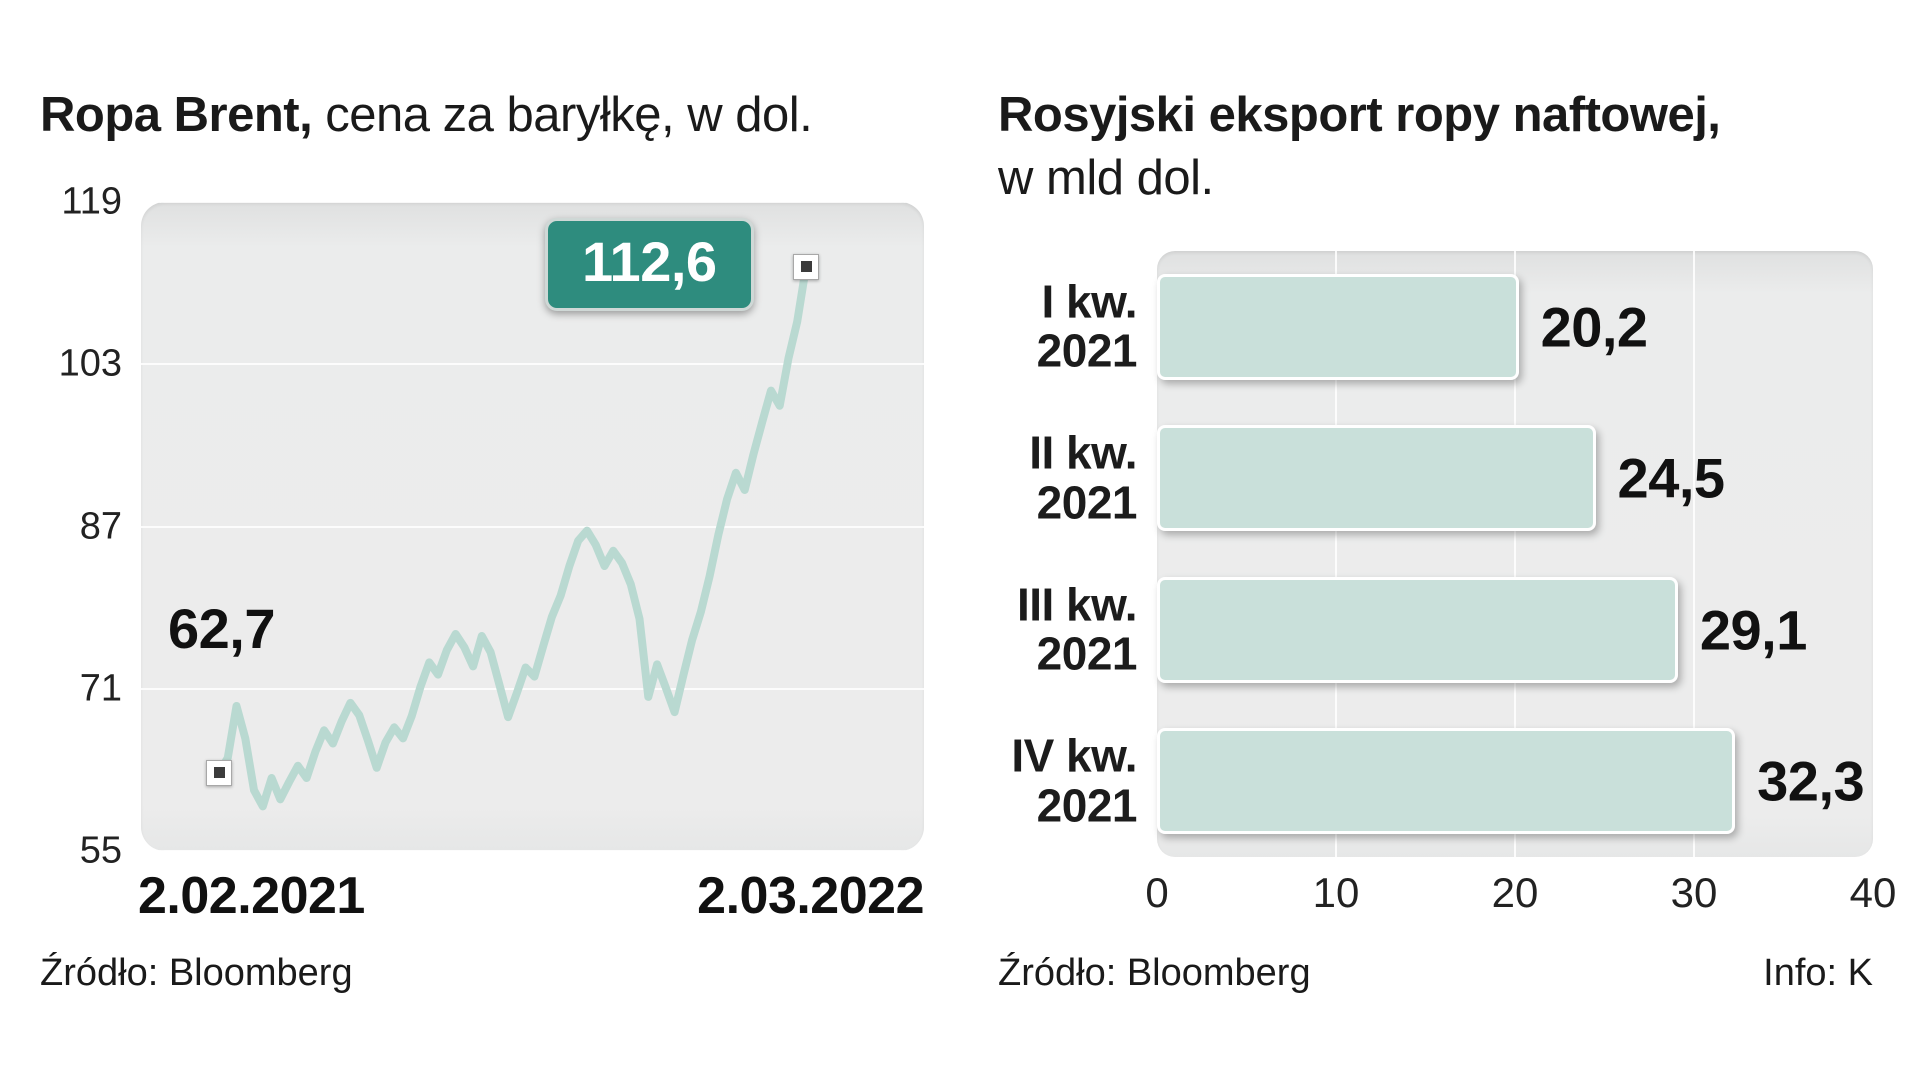 The height and width of the screenshot is (1080, 1919). I want to click on start-value-label: 62,7, so click(222, 628).